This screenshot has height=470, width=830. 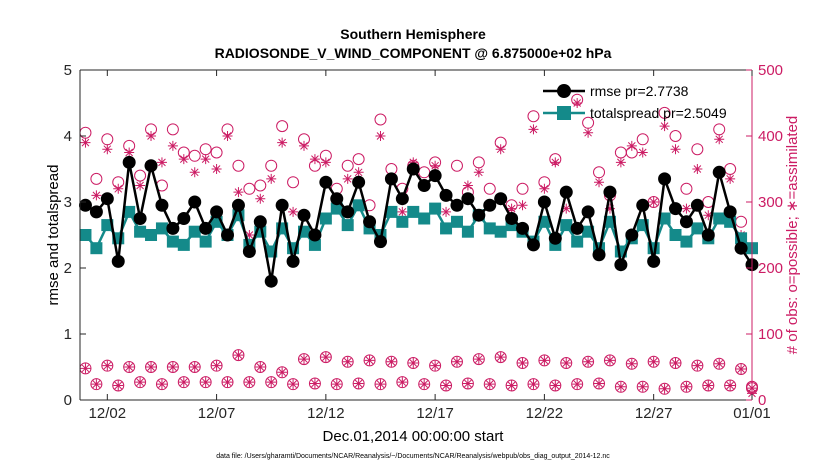 I want to click on legend-totalspread-marker, so click(x=564, y=113).